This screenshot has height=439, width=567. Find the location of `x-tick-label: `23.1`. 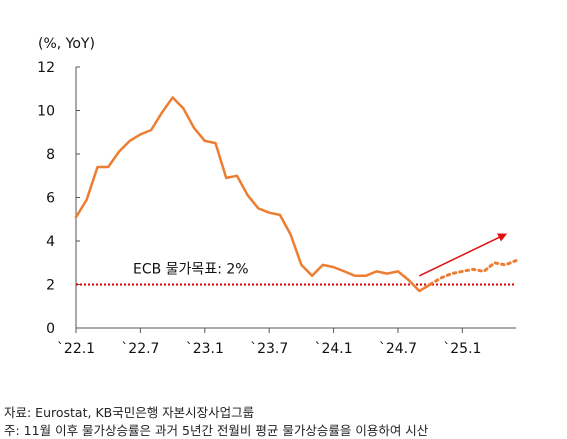

x-tick-label: `23.1 is located at coordinates (205, 349).